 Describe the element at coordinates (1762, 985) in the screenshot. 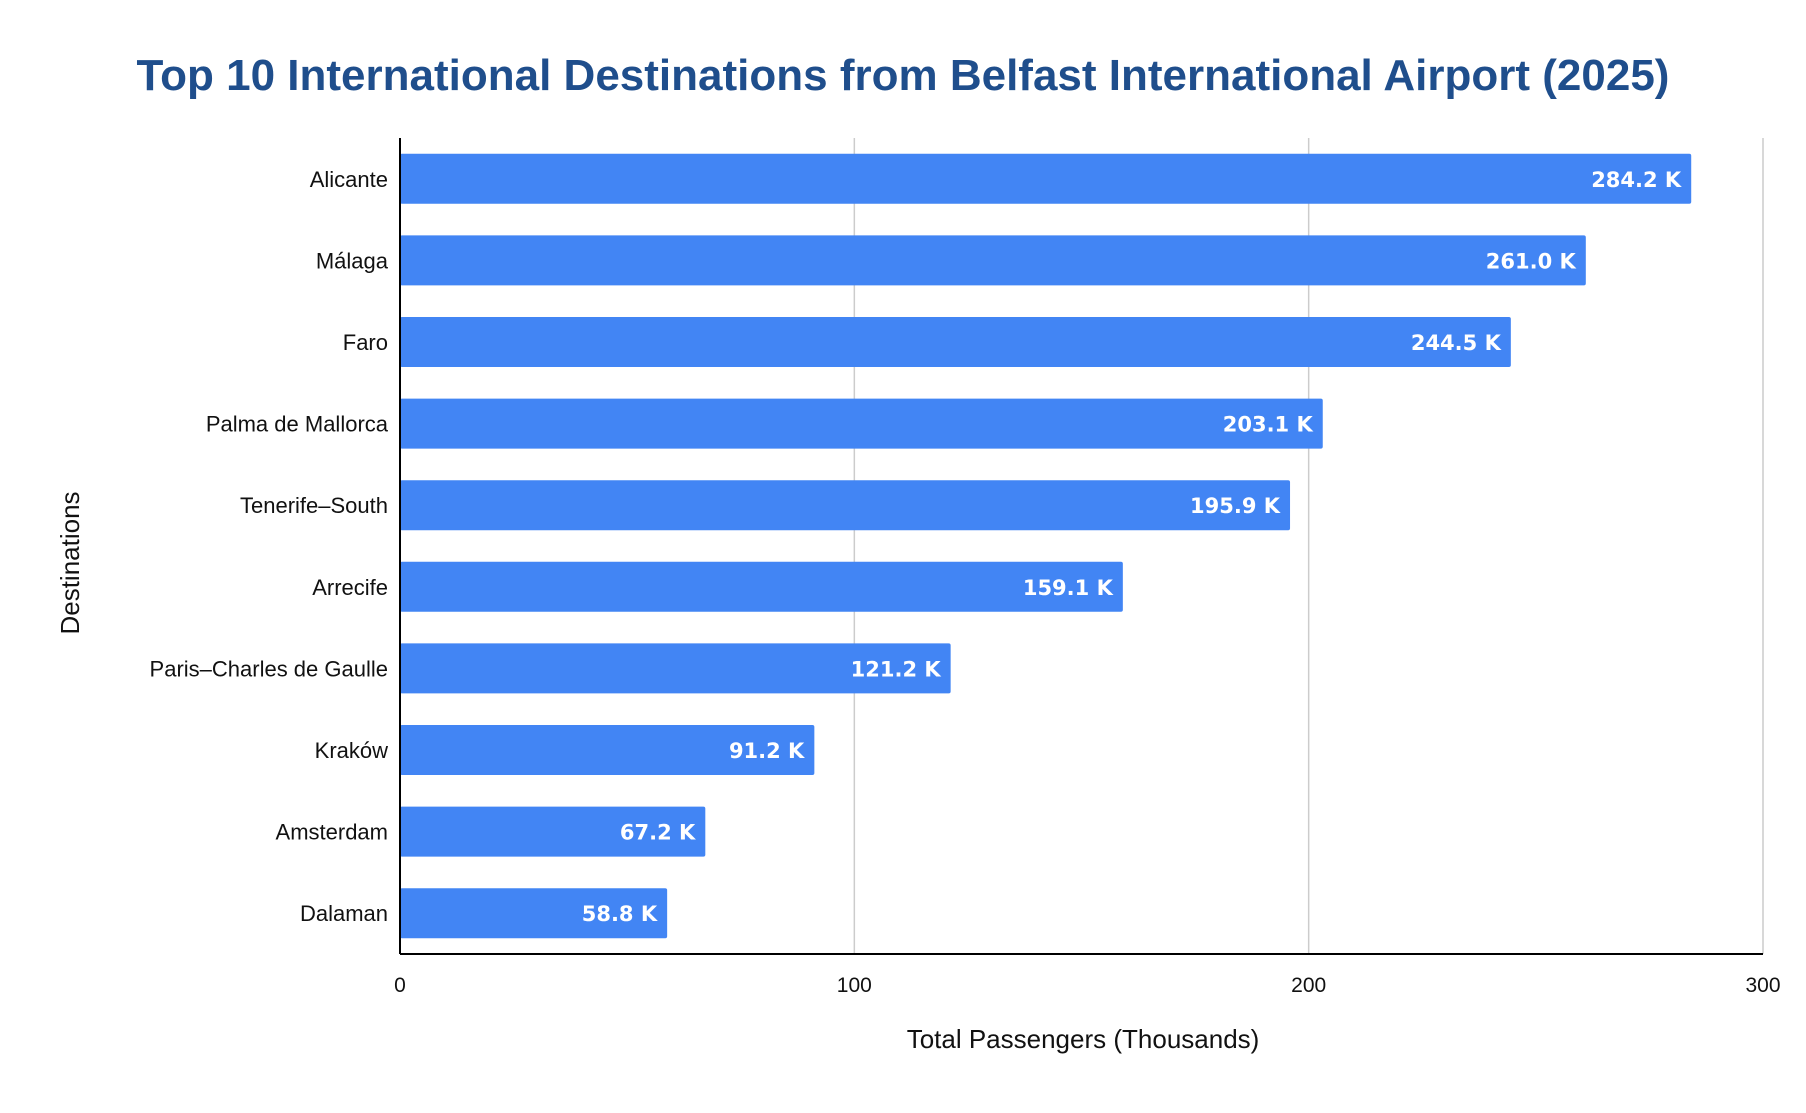

I see `x-tick-label-300: 300` at that location.